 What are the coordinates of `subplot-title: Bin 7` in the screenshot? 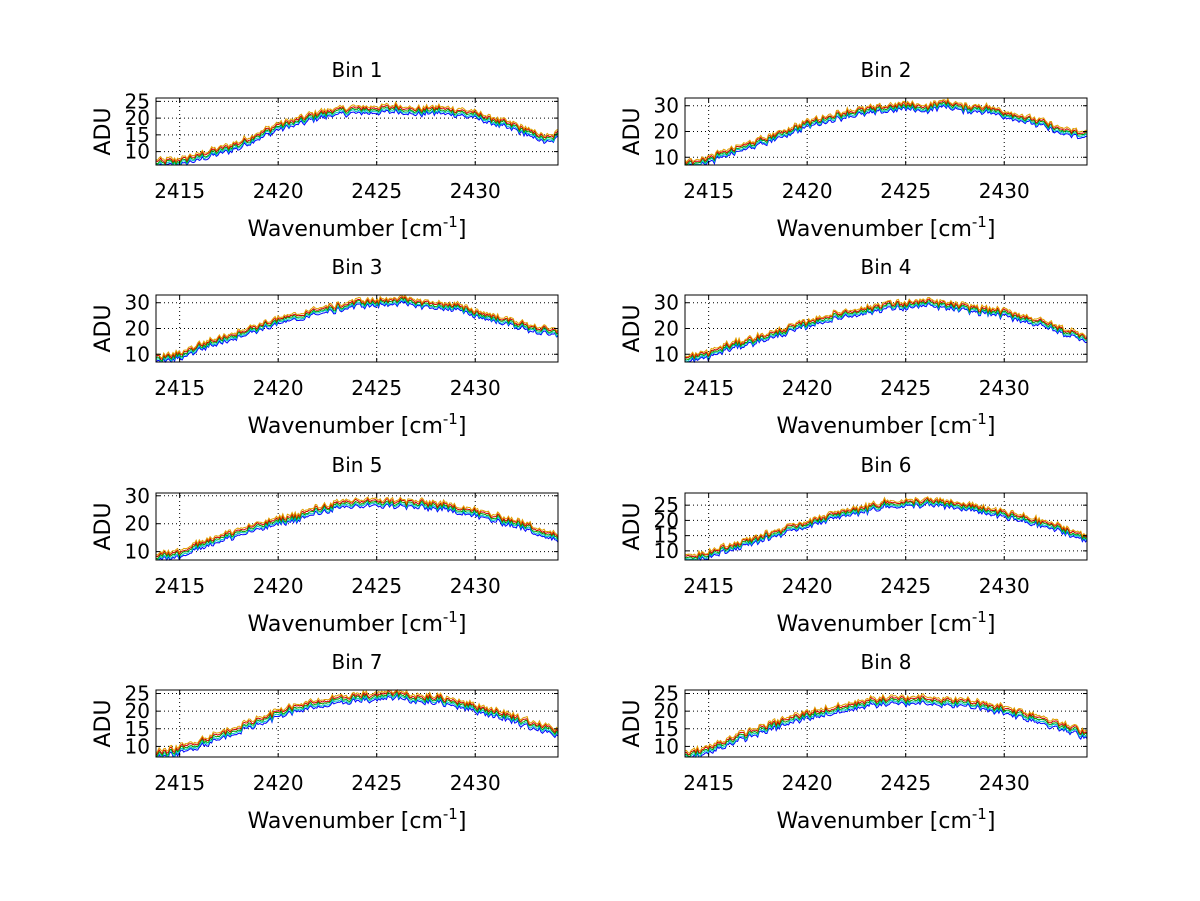 It's located at (356, 662).